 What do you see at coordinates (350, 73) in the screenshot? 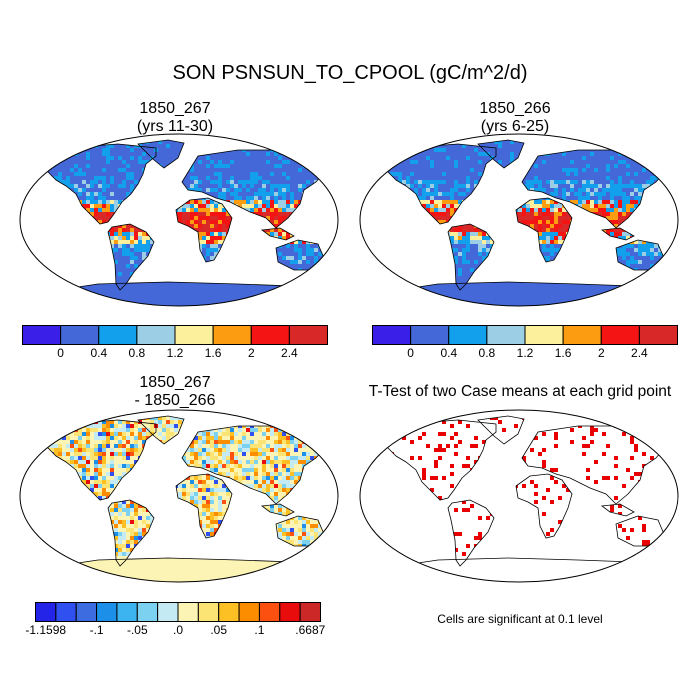
I see `figure-title: SON PSNSUN_TO_CPOOL (gC/m^2/d)` at bounding box center [350, 73].